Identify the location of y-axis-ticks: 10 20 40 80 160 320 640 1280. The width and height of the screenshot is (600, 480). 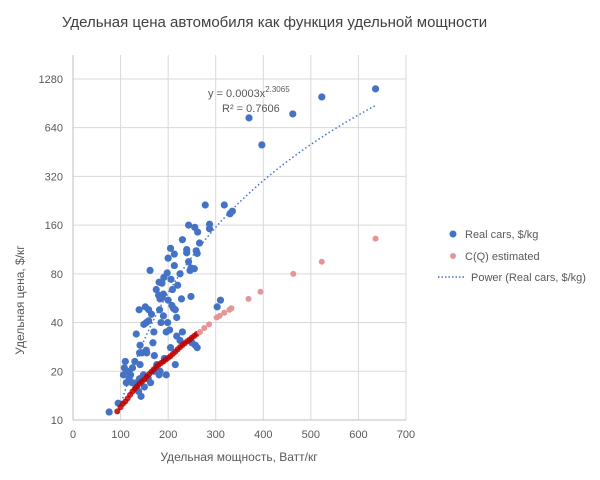
(51, 250).